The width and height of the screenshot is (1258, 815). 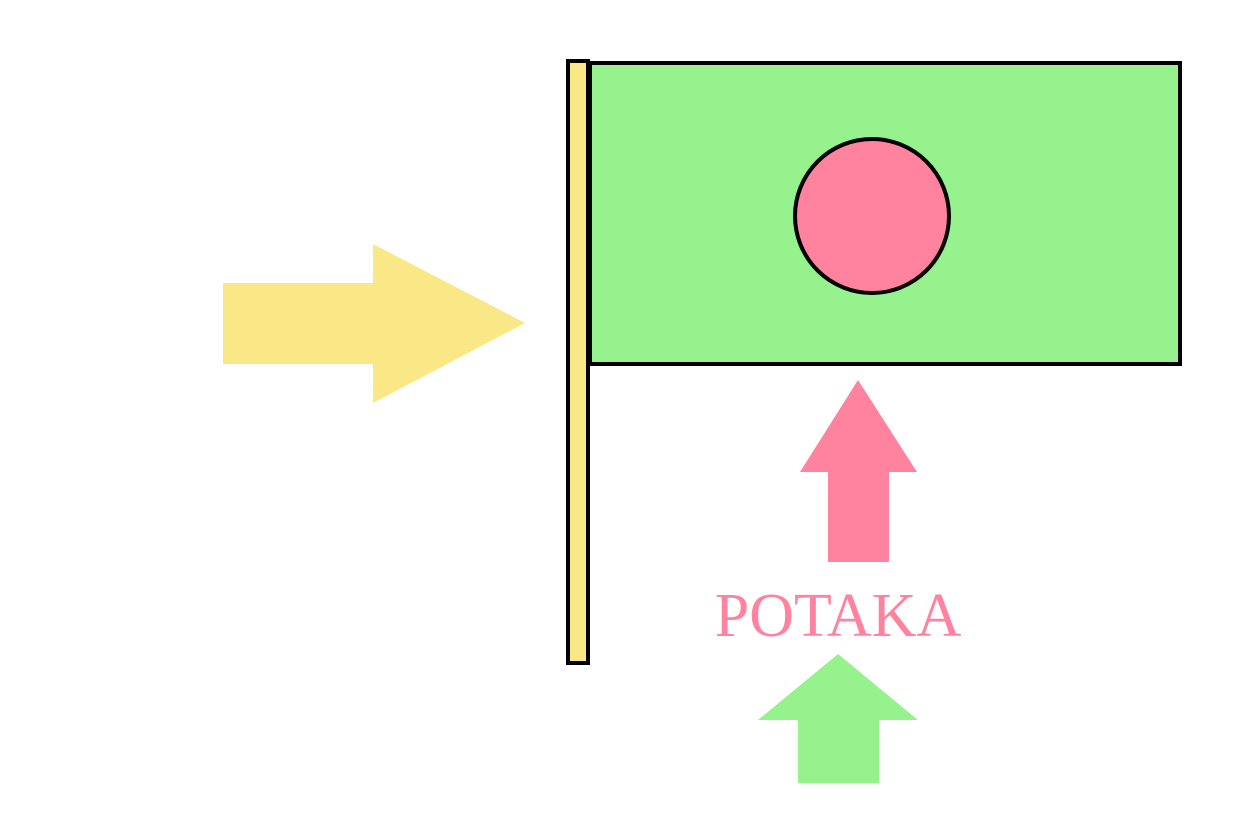 What do you see at coordinates (858, 471) in the screenshot?
I see `pink-arrow-up` at bounding box center [858, 471].